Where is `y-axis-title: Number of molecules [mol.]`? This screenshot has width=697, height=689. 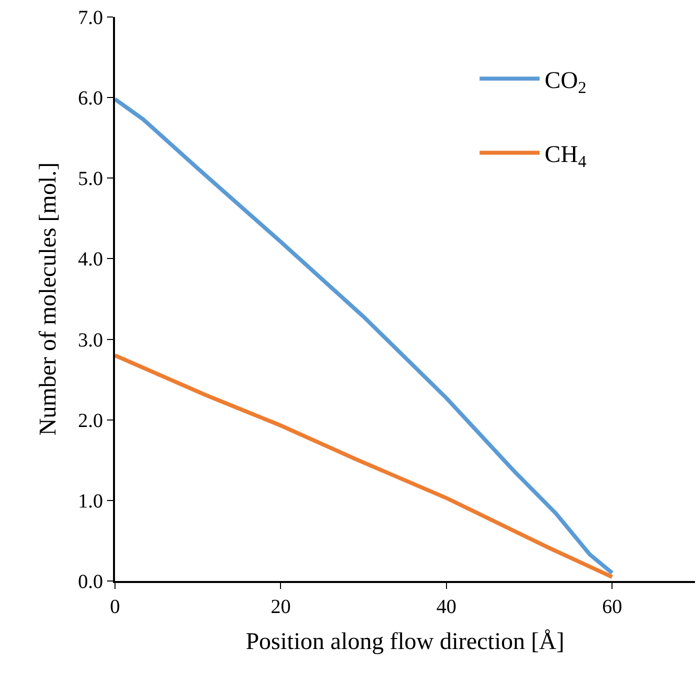
y-axis-title: Number of molecules [mol.] is located at coordinates (49, 299).